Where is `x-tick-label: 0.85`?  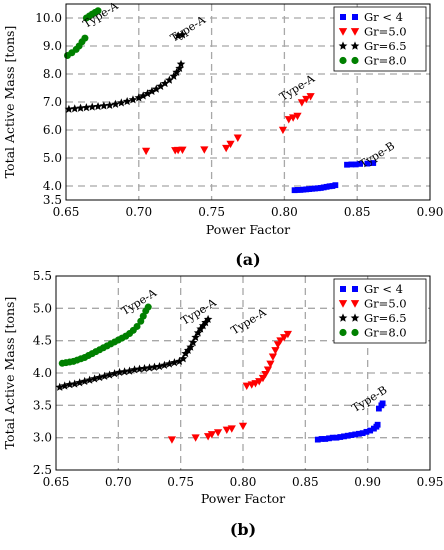
x-tick-label: 0.85 is located at coordinates (357, 212).